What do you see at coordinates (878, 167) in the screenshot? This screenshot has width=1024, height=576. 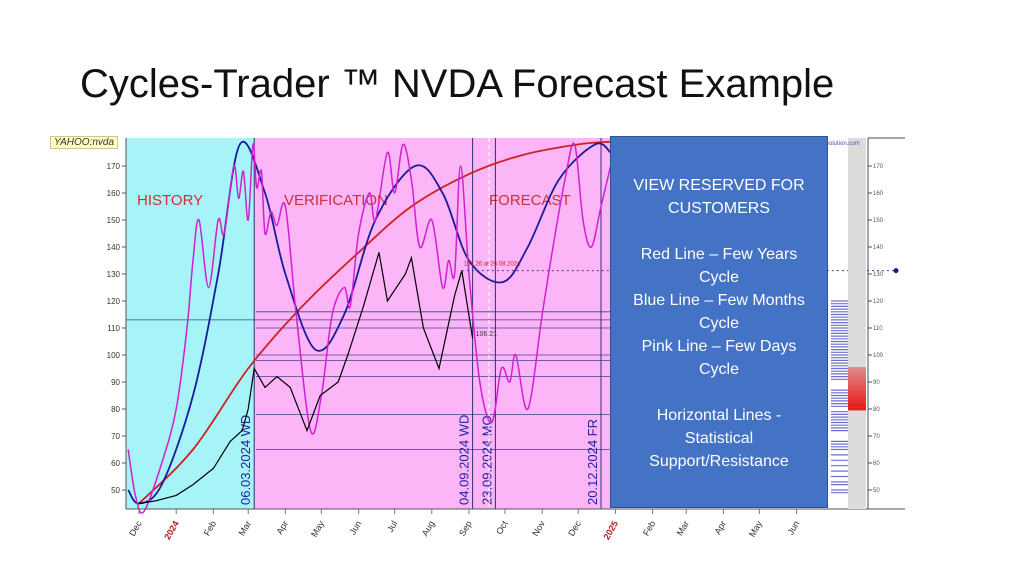 I see `right-y-tick-label: 170` at bounding box center [878, 167].